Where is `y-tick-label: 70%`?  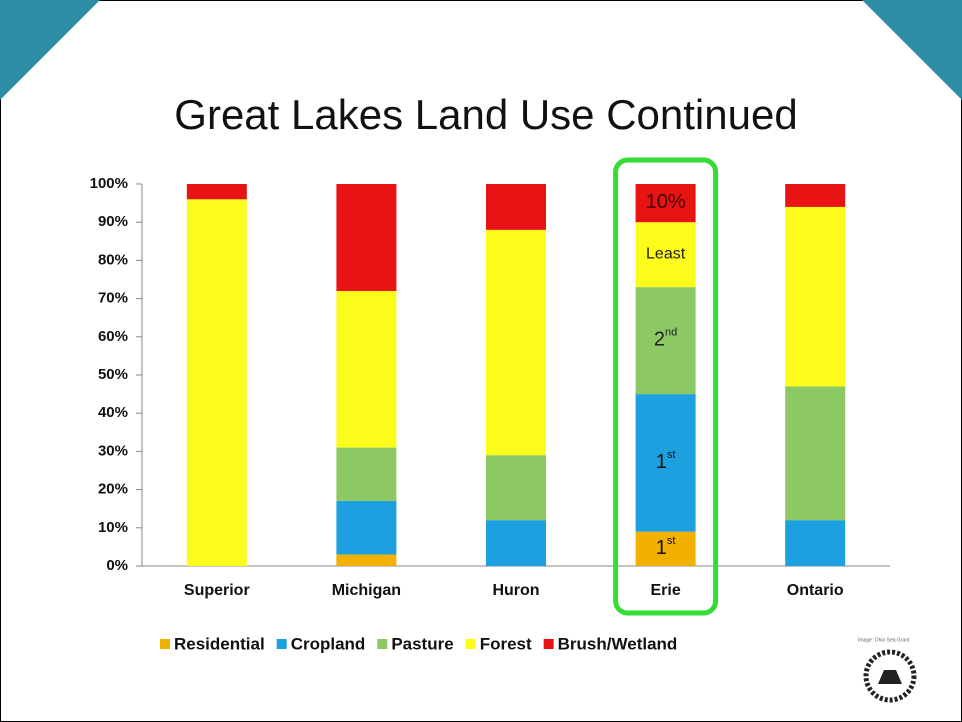 y-tick-label: 70% is located at coordinates (113, 298).